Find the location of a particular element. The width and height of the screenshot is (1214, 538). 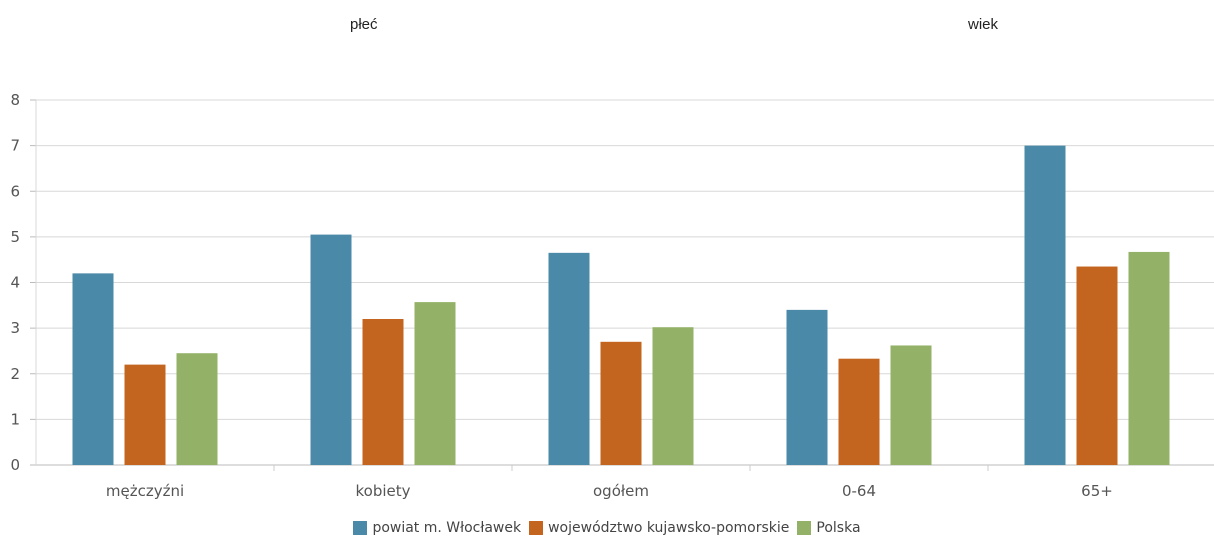

legend-label: województwo kujawsko-pomorskie is located at coordinates (669, 528).